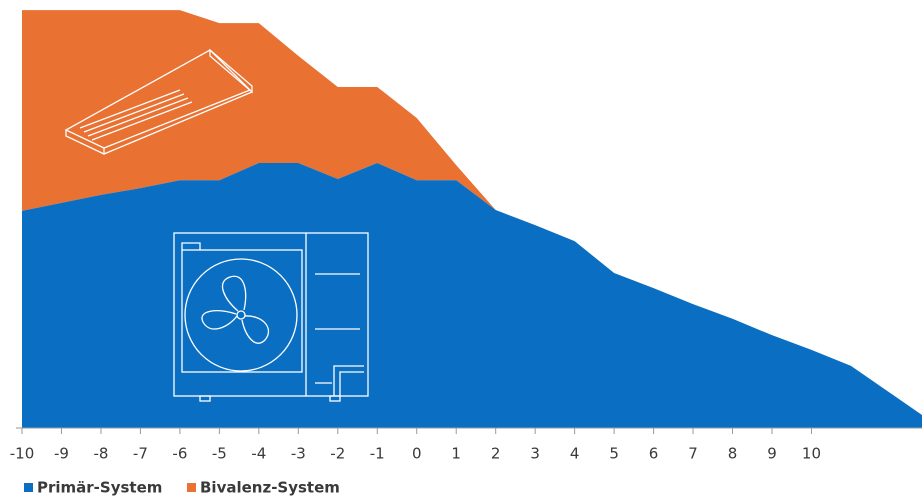  Describe the element at coordinates (772, 454) in the screenshot. I see `x-tick-label: 9` at that location.